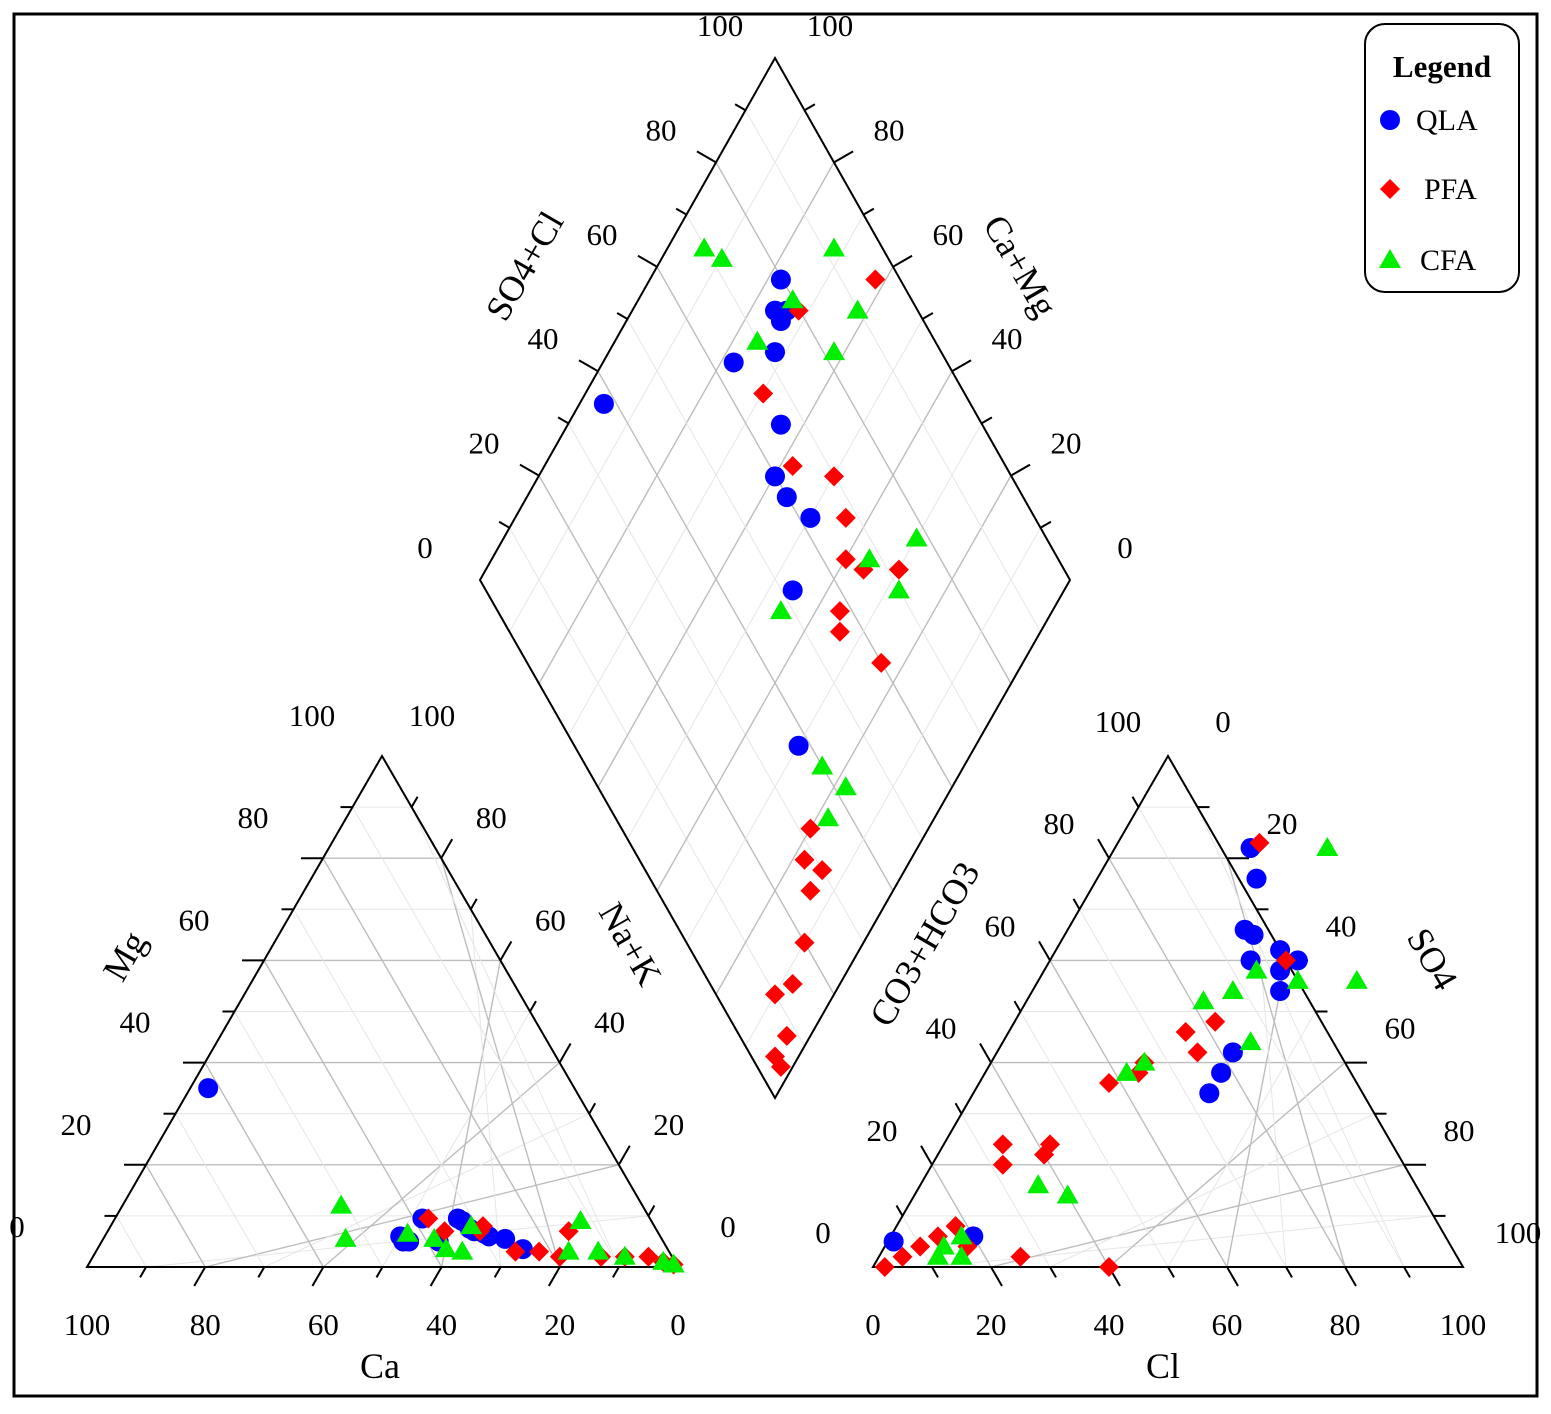 The image size is (1551, 1414). Describe the element at coordinates (1390, 189) in the screenshot. I see `legend-marker-pfa` at that location.